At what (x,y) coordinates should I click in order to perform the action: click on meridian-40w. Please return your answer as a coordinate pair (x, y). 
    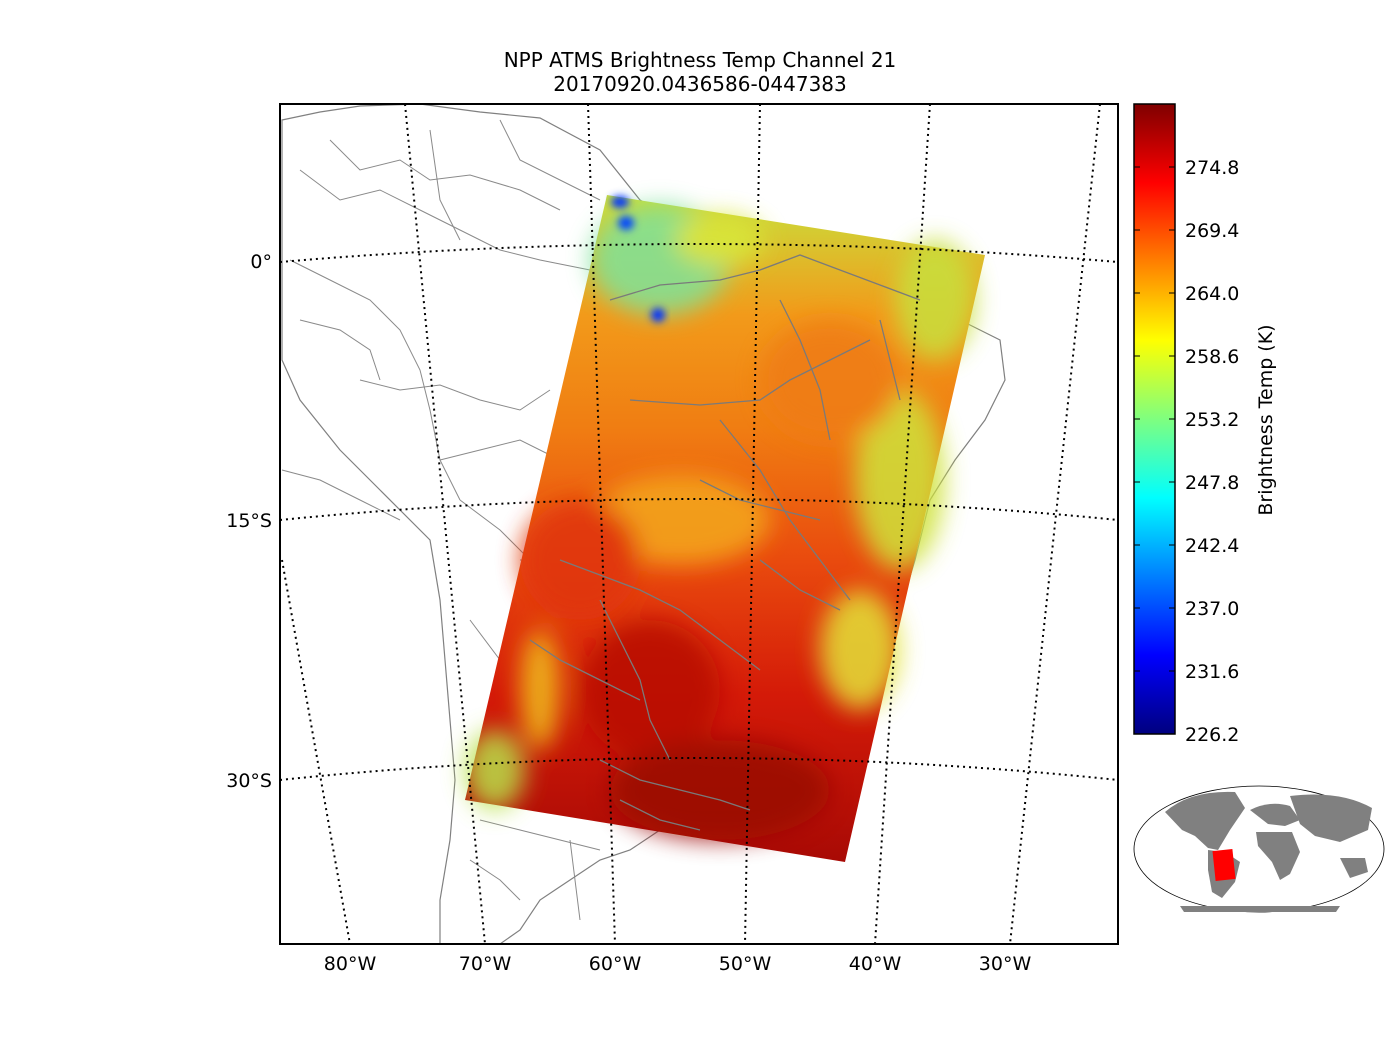
    Looking at the image, I should click on (902, 524).